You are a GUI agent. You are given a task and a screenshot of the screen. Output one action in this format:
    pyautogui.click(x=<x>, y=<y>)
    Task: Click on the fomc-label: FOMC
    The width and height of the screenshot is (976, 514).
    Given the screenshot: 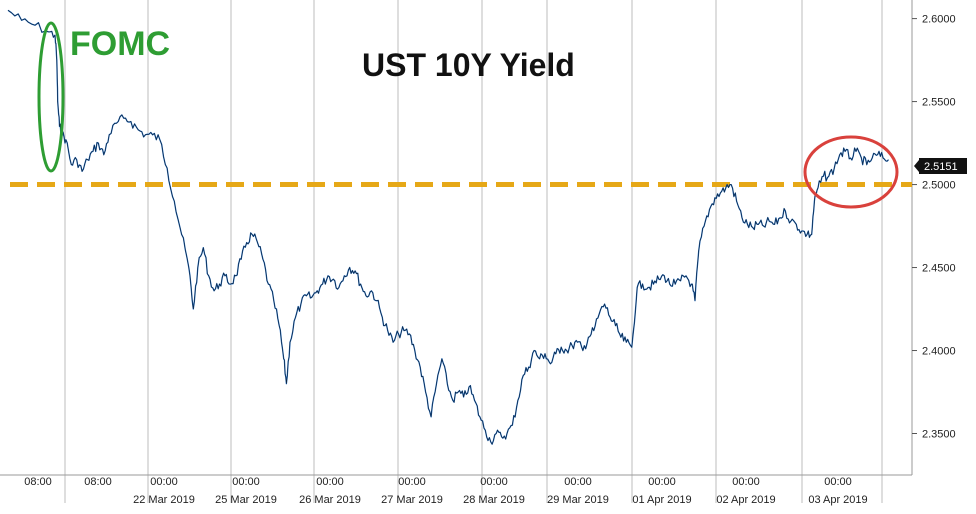 What is the action you would take?
    pyautogui.click(x=120, y=44)
    